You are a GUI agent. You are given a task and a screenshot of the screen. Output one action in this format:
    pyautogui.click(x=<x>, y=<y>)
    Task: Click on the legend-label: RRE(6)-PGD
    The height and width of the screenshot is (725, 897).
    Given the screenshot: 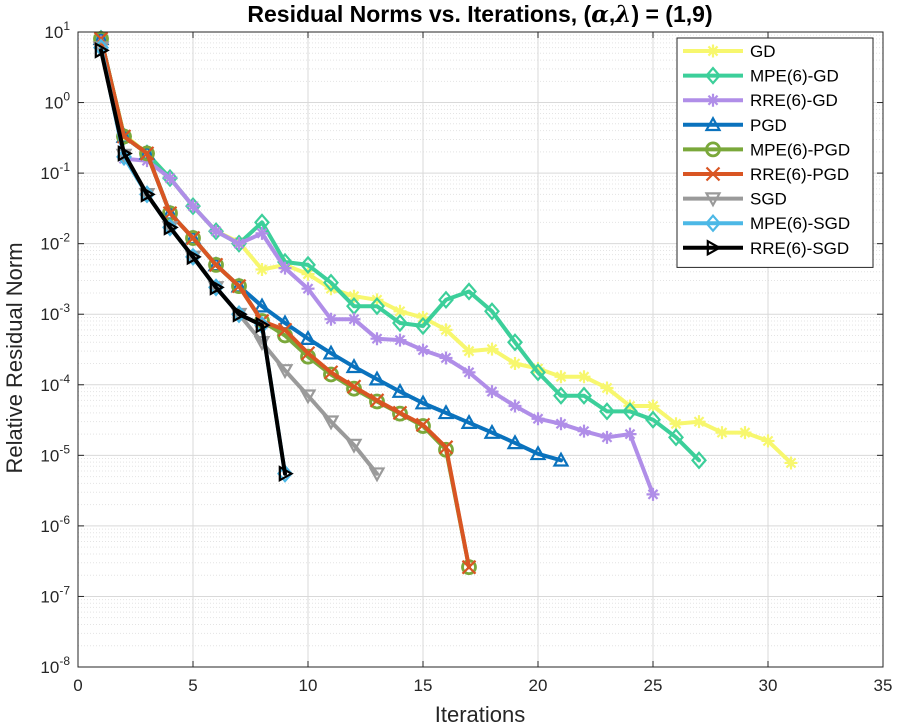 What is the action you would take?
    pyautogui.click(x=799, y=174)
    